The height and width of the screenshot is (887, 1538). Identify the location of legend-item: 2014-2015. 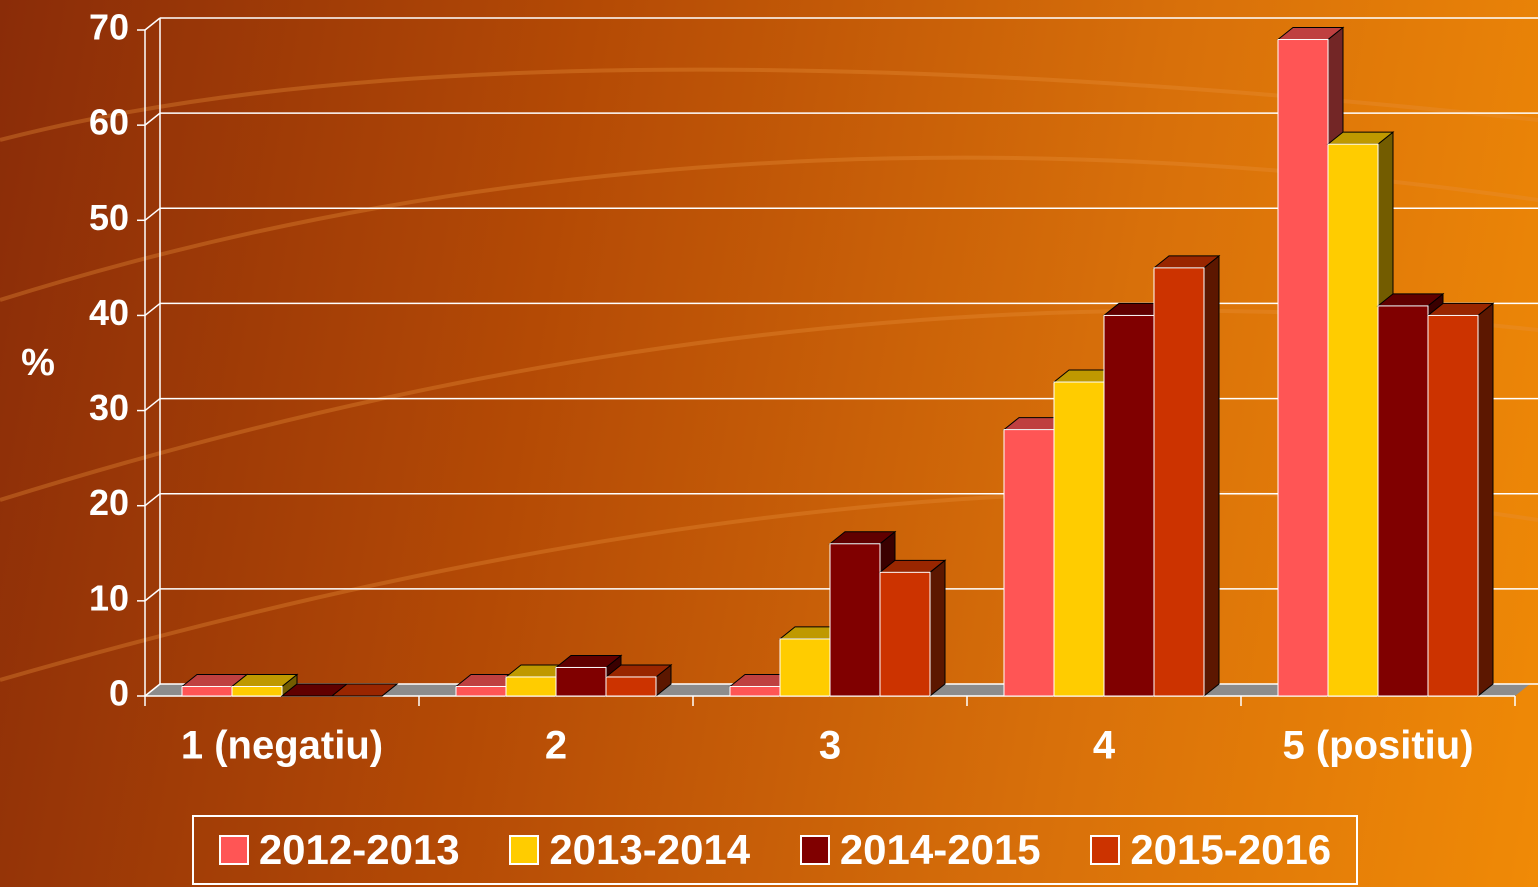
(920, 850).